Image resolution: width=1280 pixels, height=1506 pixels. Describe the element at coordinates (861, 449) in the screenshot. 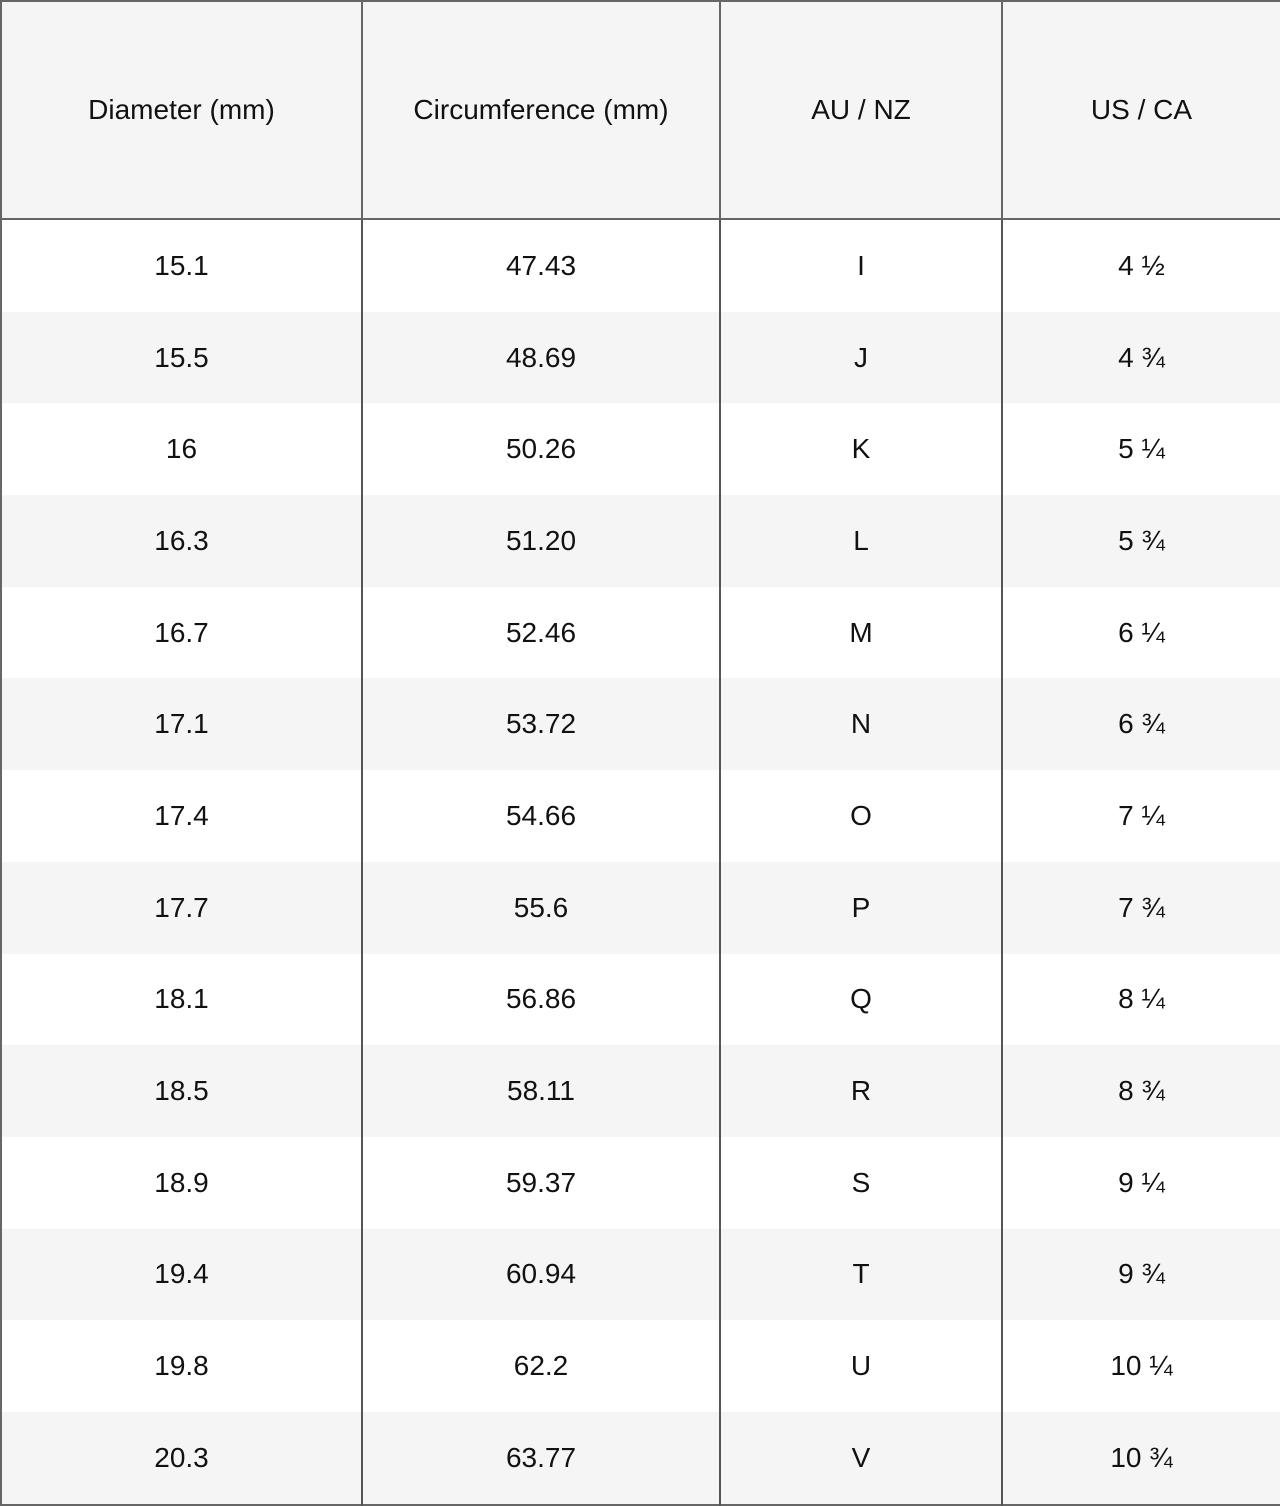

I see `cell-au-nz: K` at that location.